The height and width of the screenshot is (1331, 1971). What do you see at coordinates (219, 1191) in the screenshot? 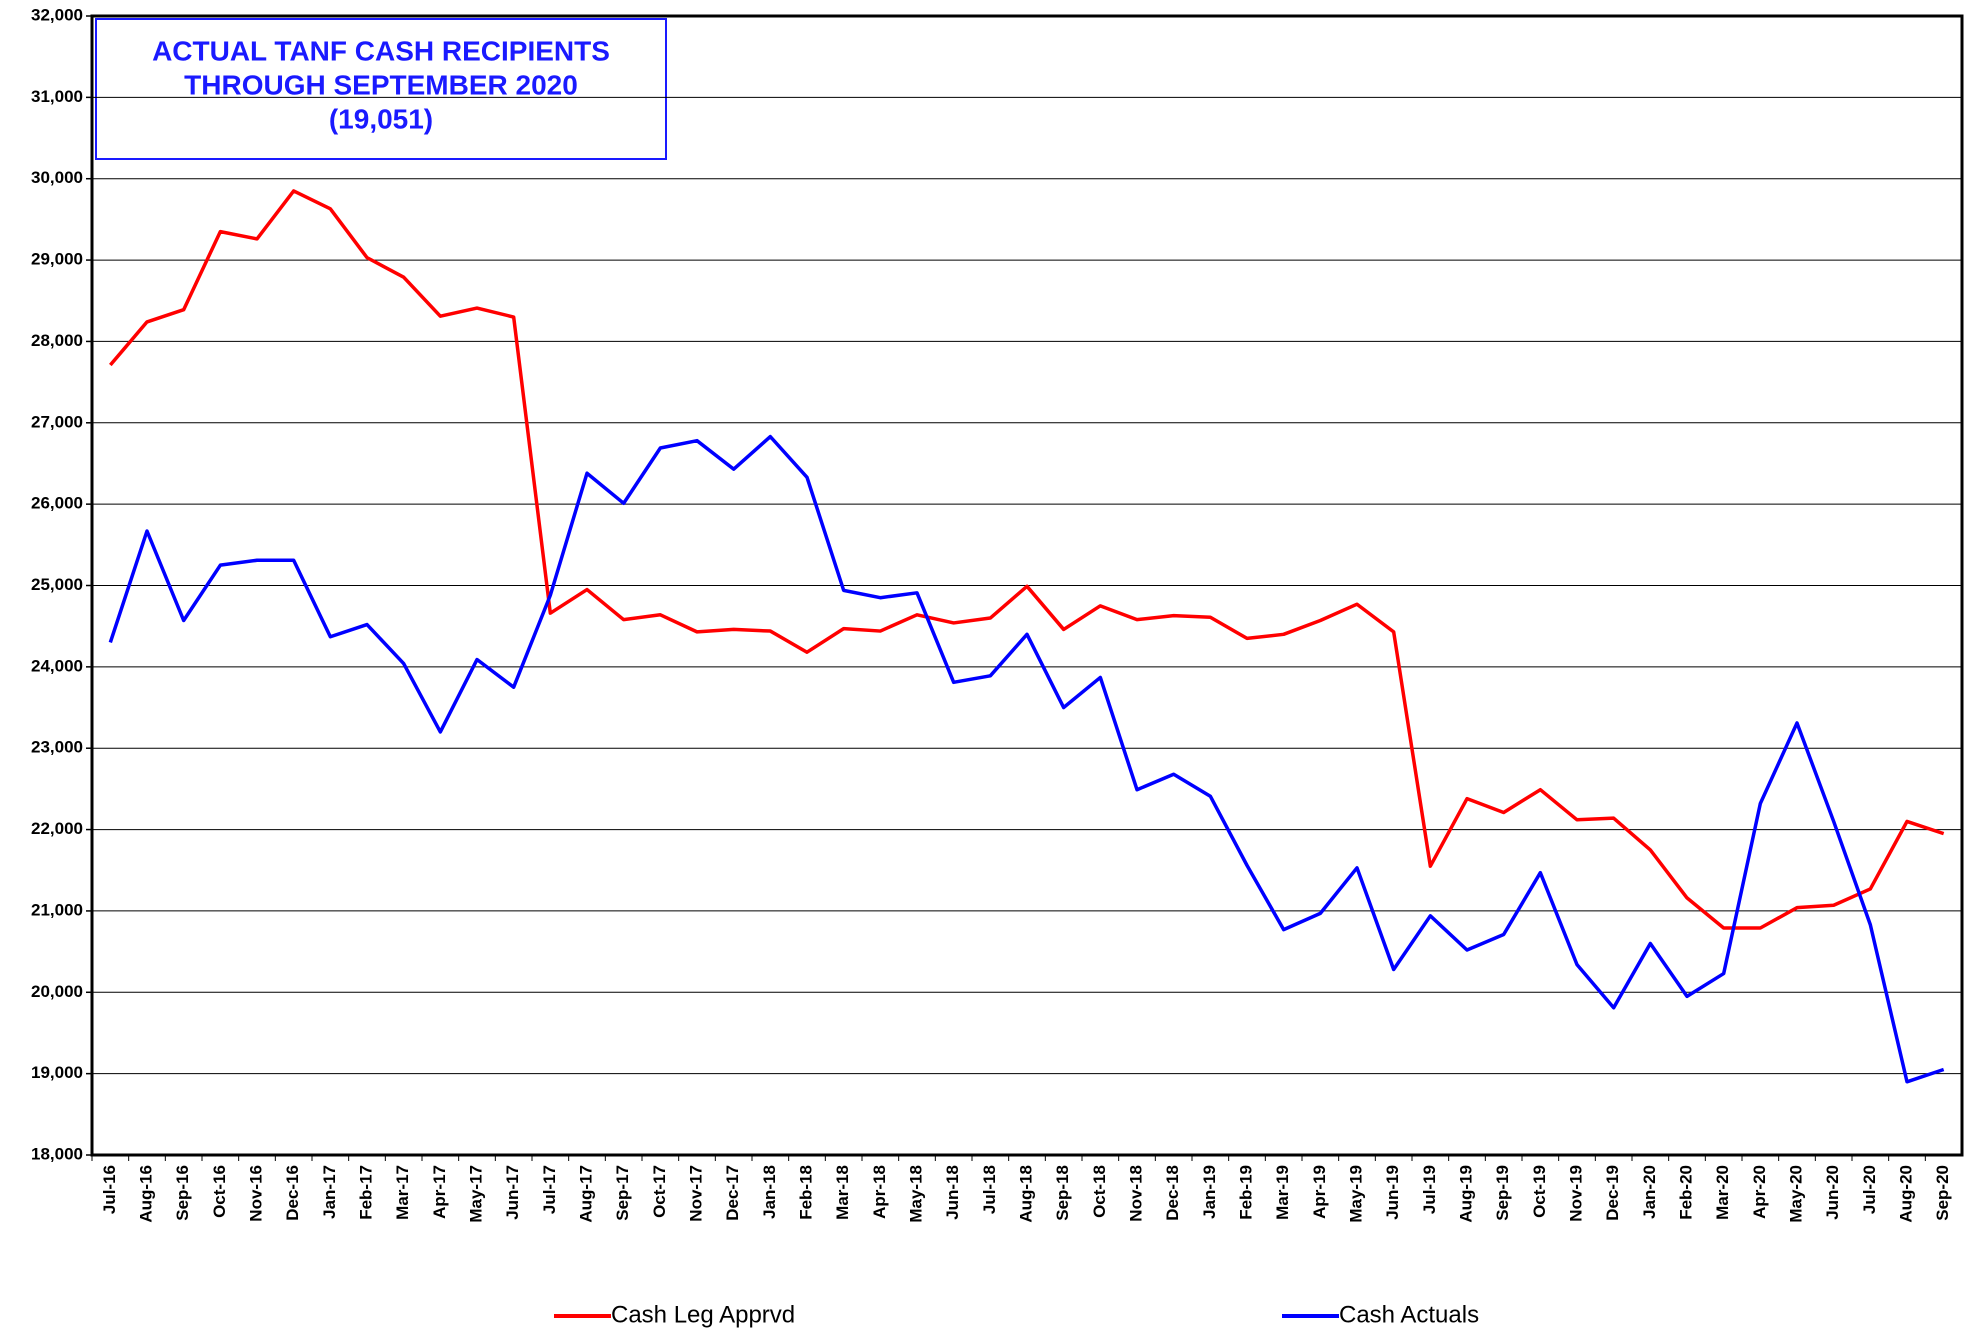
I see `x-tick-label: Oct-16` at bounding box center [219, 1191].